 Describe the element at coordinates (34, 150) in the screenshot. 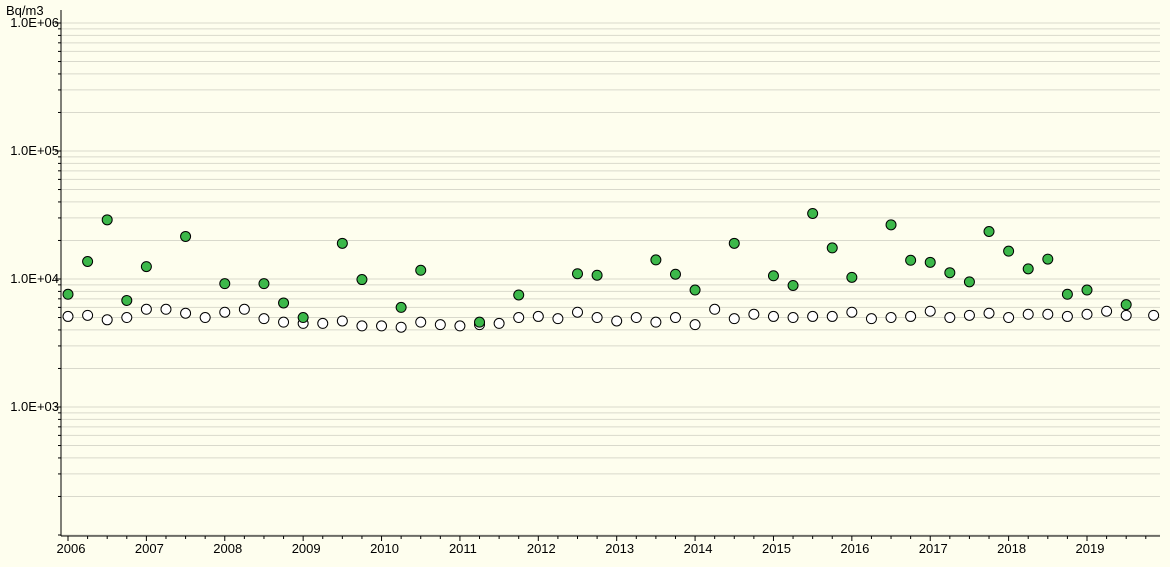

I see `y-tick-label: 1.0E+05` at that location.